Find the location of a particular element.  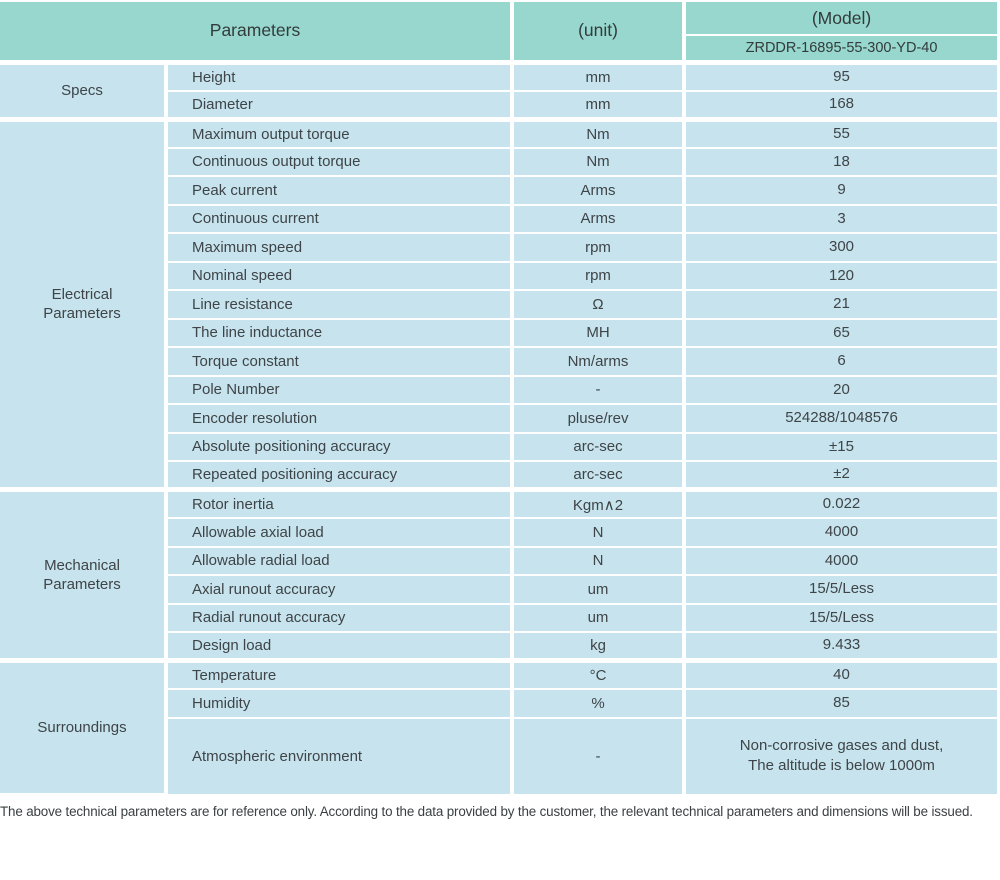

table-row: Design load kg 9.433 is located at coordinates (499, 646).